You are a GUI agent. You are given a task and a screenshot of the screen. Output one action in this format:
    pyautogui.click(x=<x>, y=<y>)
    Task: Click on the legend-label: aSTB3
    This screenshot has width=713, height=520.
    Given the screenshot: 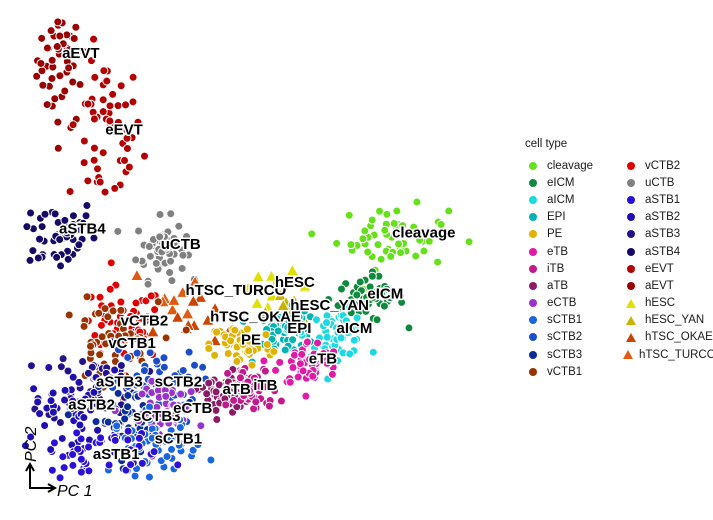 What is the action you would take?
    pyautogui.click(x=663, y=234)
    